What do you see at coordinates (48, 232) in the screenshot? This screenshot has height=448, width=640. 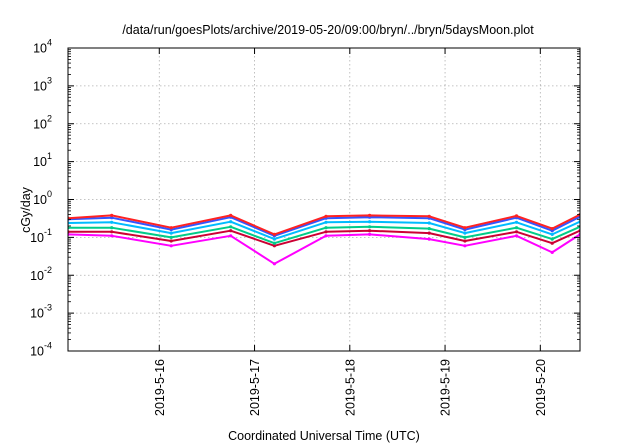 I see `y-tick-exponent: -1` at bounding box center [48, 232].